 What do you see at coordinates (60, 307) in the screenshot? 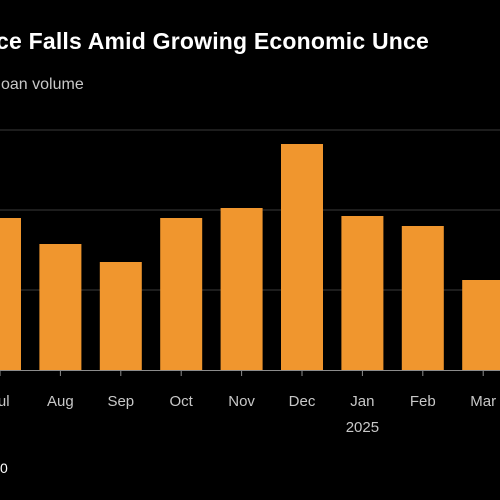
I see `bar-aug` at bounding box center [60, 307].